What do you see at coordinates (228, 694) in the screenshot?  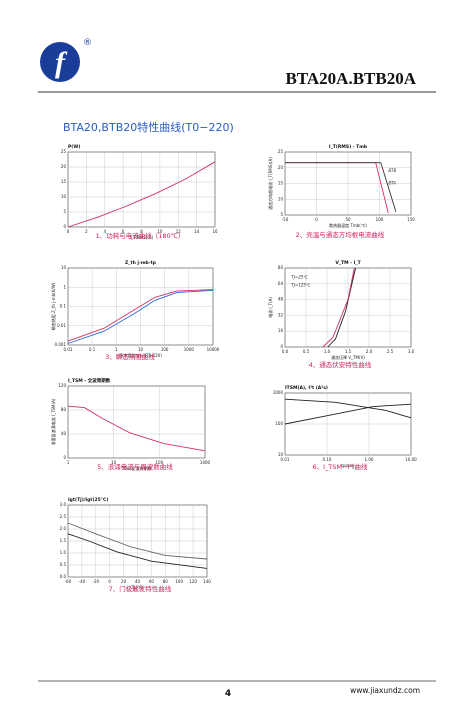 I see `page-number: 4` at bounding box center [228, 694].